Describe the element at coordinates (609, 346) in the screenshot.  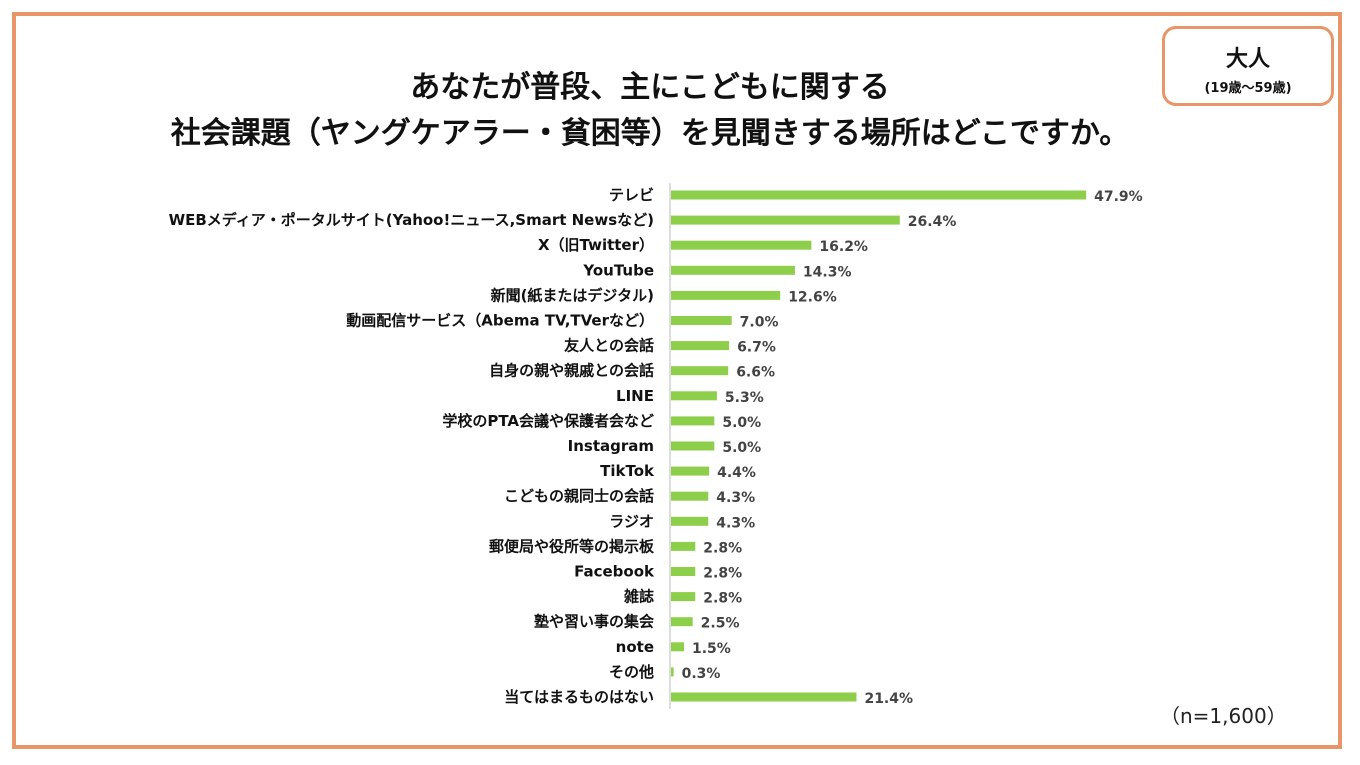
I see `category-label: 友人との会話` at that location.